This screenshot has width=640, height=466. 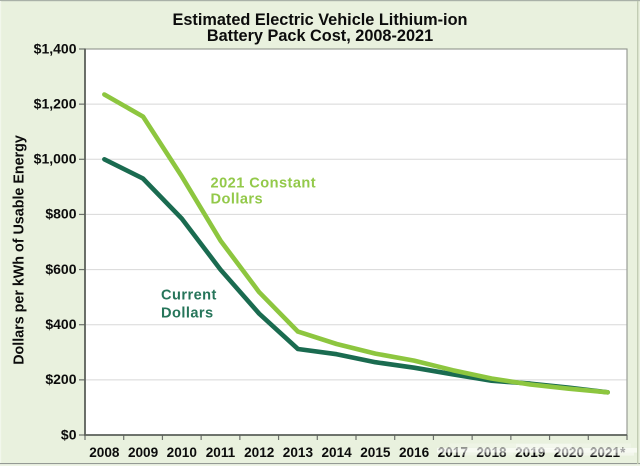 What do you see at coordinates (375, 452) in the screenshot?
I see `svg-text: 2015` at bounding box center [375, 452].